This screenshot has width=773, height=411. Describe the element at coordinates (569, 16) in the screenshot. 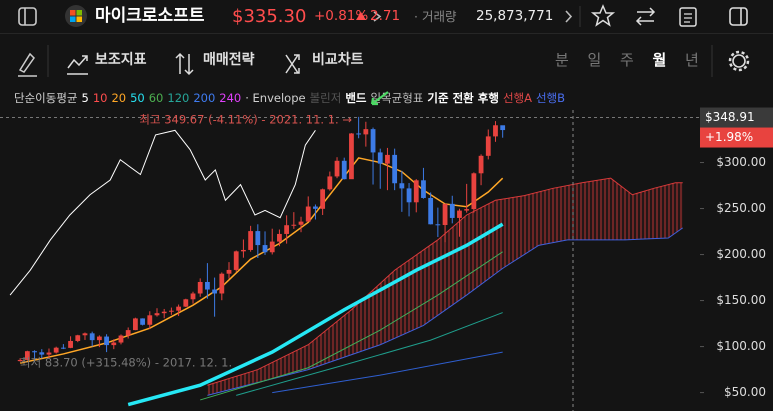

I see `expand-icon` at that location.